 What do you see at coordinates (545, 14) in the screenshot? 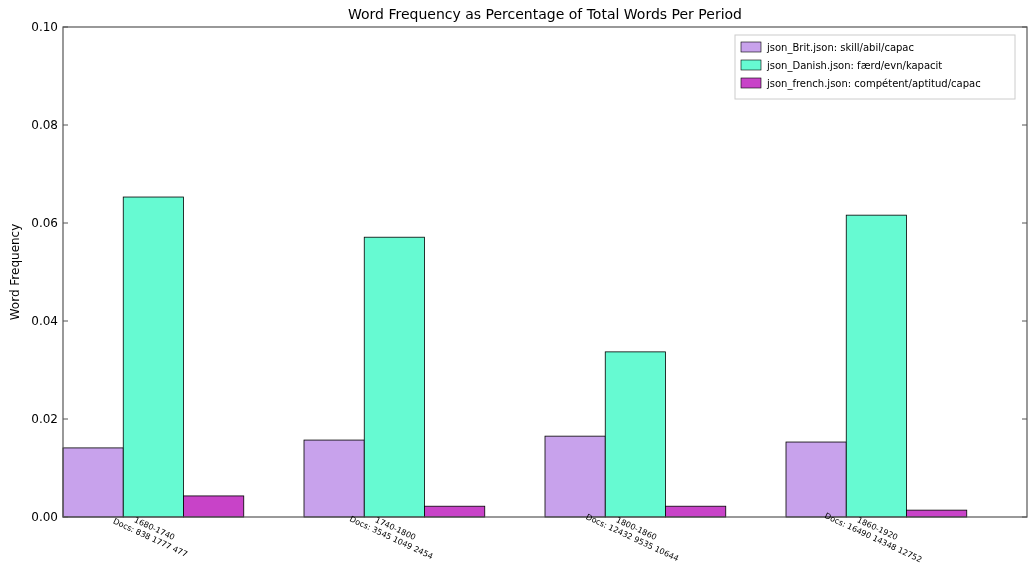
I see `chart-title: Word Frequency as Percentage of Total Words Per Period` at bounding box center [545, 14].